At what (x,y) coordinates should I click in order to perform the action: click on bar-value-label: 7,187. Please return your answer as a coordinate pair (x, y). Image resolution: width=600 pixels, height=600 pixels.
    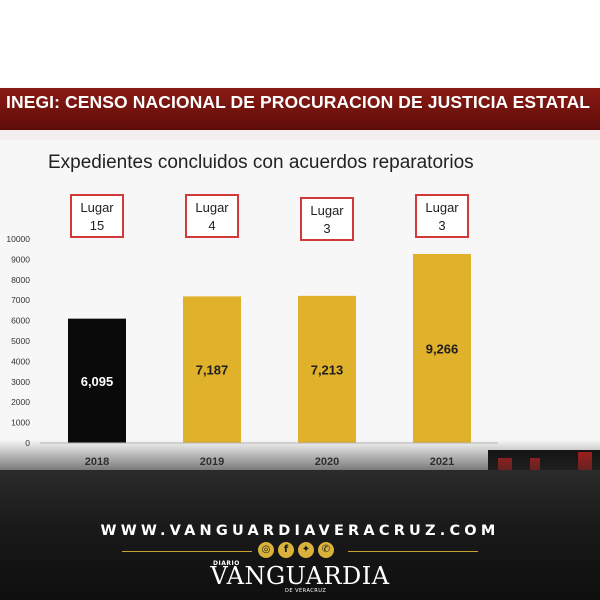
    Looking at the image, I should click on (212, 370).